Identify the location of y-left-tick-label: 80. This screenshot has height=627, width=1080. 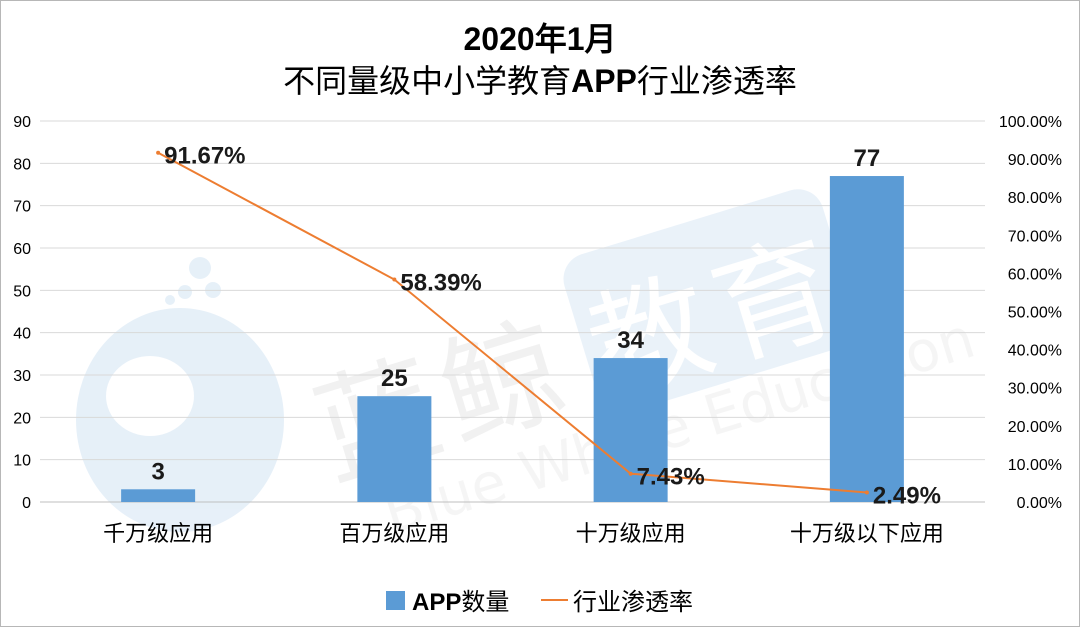
(22, 164).